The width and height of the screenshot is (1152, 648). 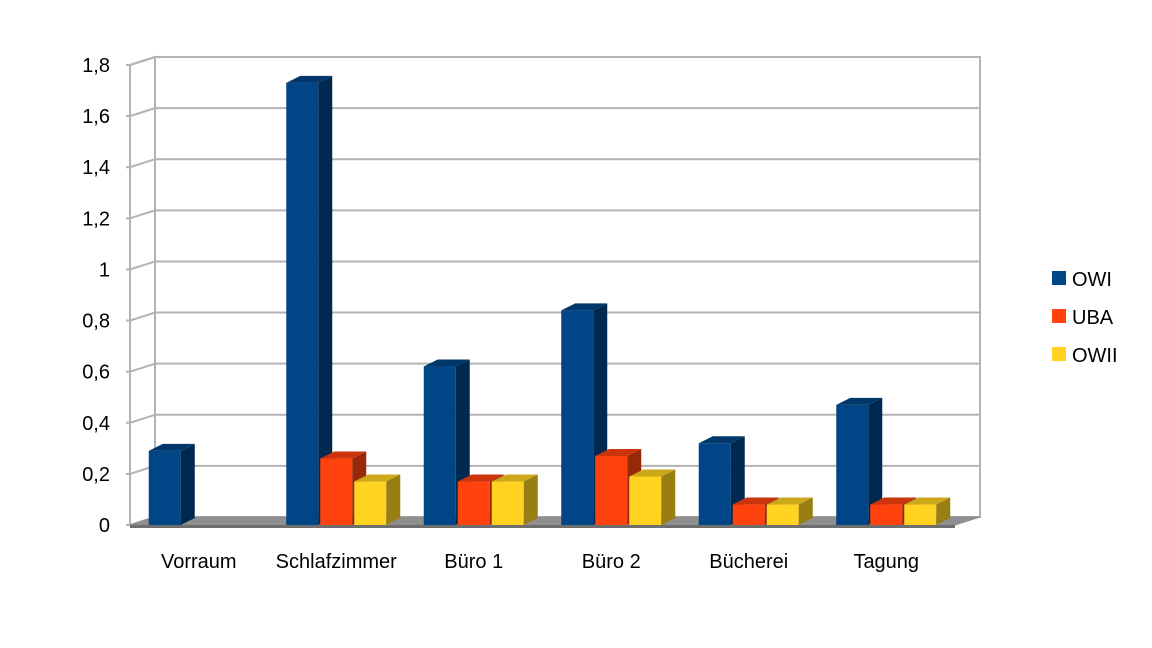 What do you see at coordinates (886, 562) in the screenshot?
I see `x-tick-label: Tagung` at bounding box center [886, 562].